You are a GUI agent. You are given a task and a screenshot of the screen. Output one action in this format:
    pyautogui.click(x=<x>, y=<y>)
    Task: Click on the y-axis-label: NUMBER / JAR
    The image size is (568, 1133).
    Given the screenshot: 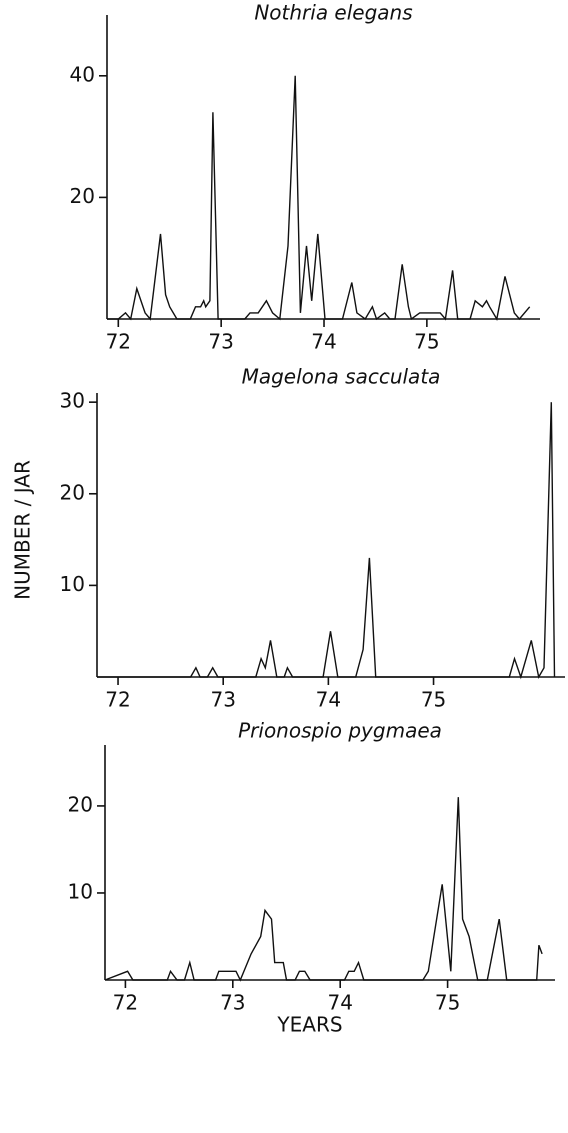 What is the action you would take?
    pyautogui.click(x=23, y=530)
    